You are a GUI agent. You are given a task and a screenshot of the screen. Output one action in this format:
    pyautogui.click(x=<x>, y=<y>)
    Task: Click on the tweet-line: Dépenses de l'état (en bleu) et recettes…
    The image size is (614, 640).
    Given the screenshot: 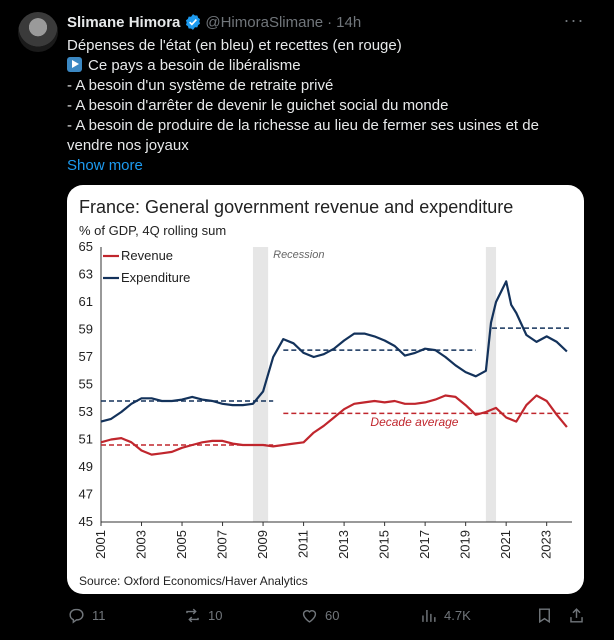 What is the action you would take?
    pyautogui.click(x=234, y=45)
    